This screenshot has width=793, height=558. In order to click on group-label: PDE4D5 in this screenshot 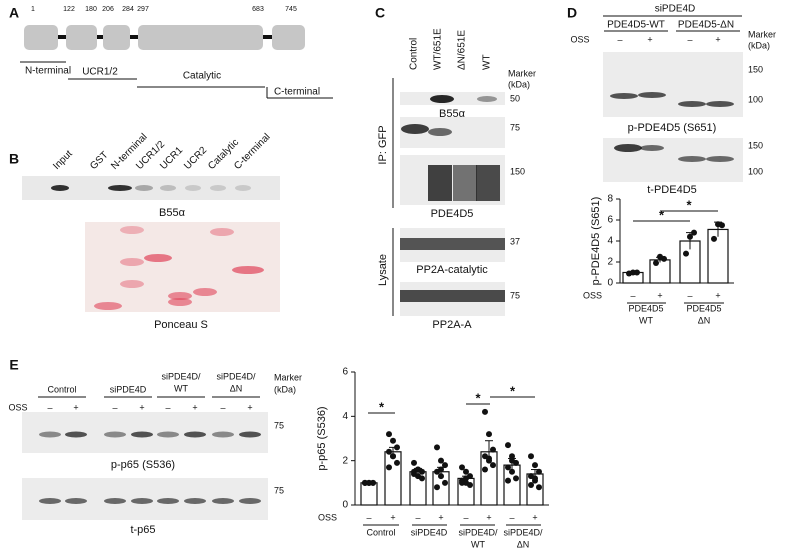, I will do `click(703, 308)`.